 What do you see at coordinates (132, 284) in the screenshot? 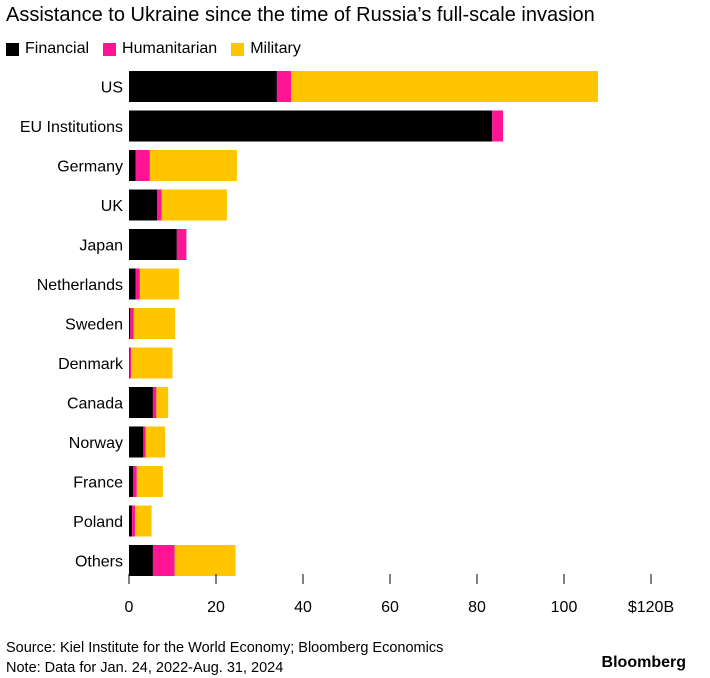
I see `bar-netherlands-financial` at bounding box center [132, 284].